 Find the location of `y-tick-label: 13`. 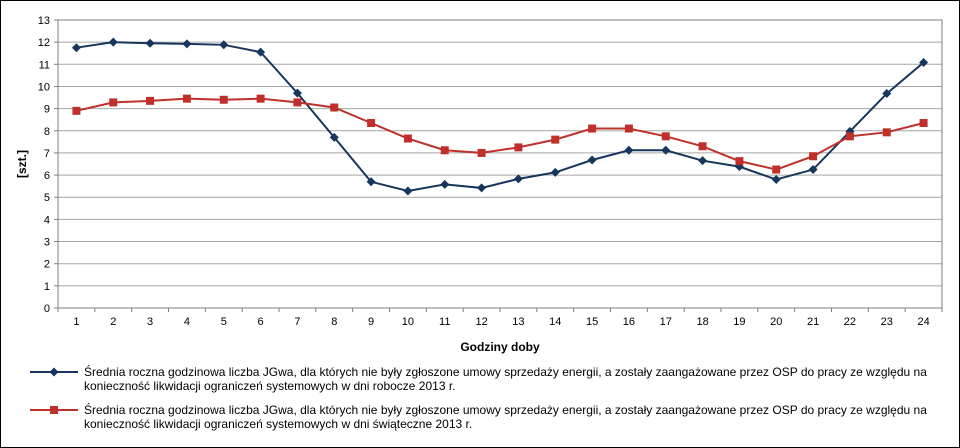

y-tick-label: 13 is located at coordinates (44, 21).